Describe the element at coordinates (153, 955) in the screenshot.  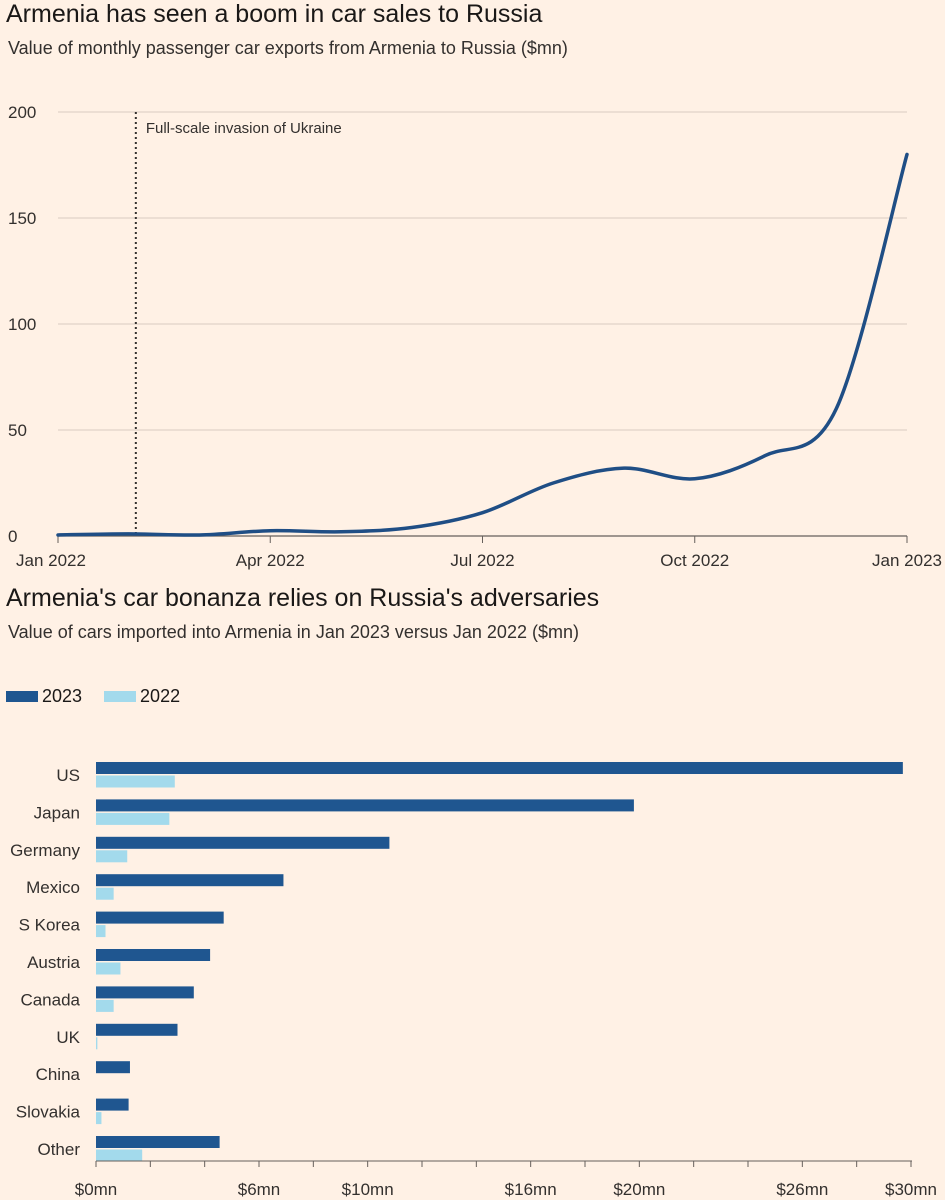
I see `bar-austria-2023` at that location.